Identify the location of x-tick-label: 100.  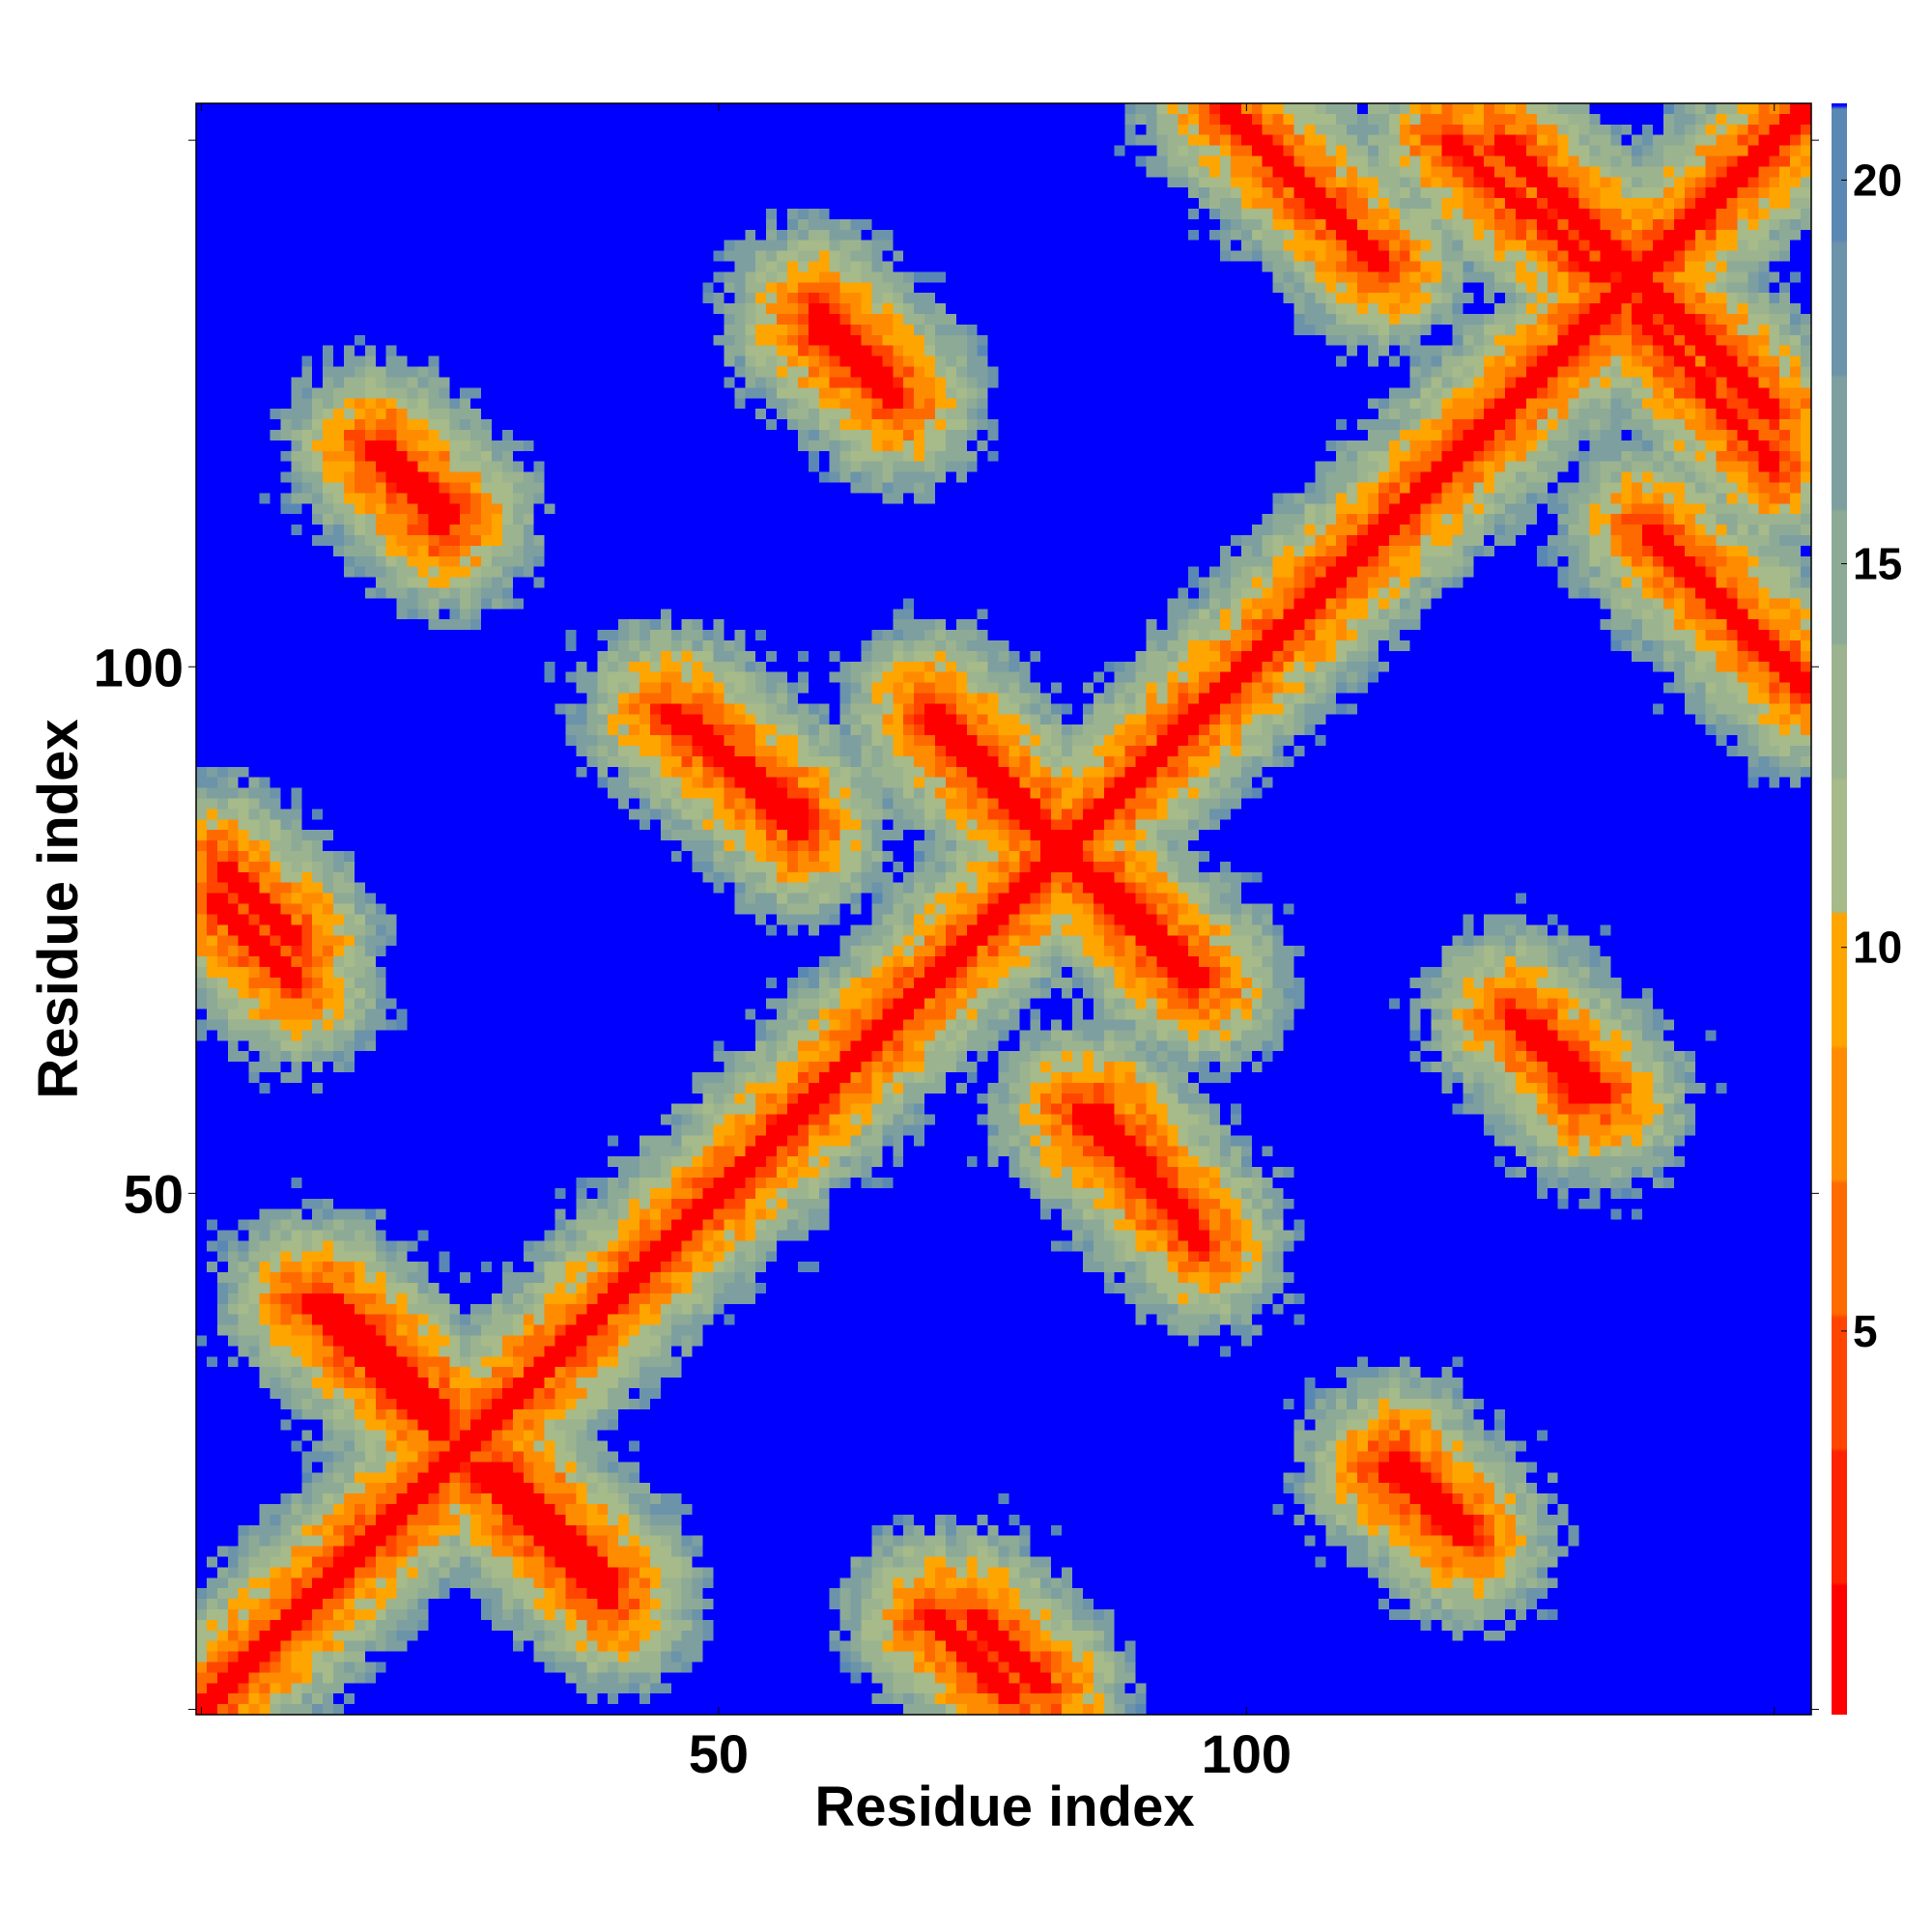
(1247, 1753).